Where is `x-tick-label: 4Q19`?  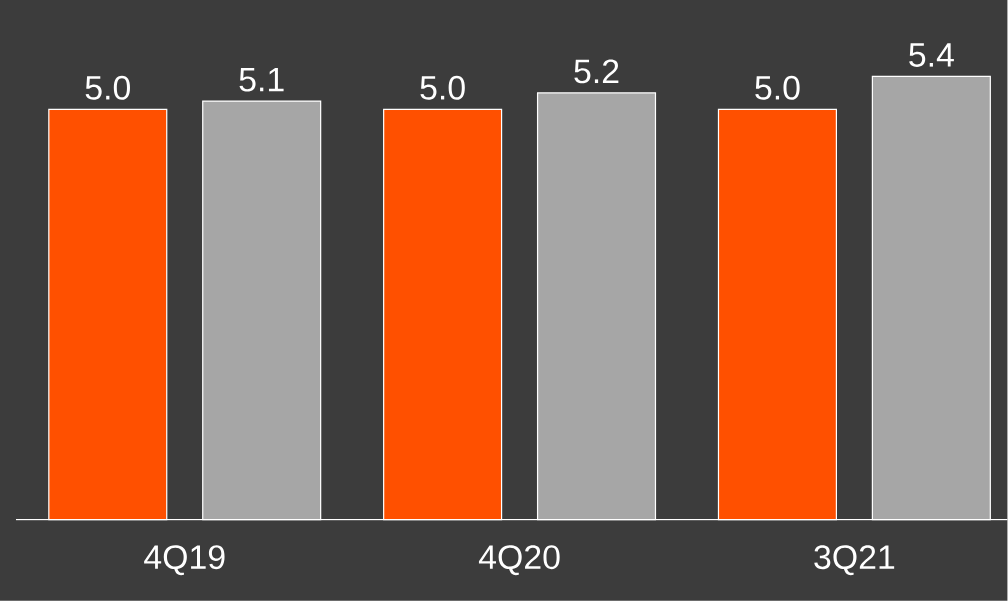 x-tick-label: 4Q19 is located at coordinates (184, 560).